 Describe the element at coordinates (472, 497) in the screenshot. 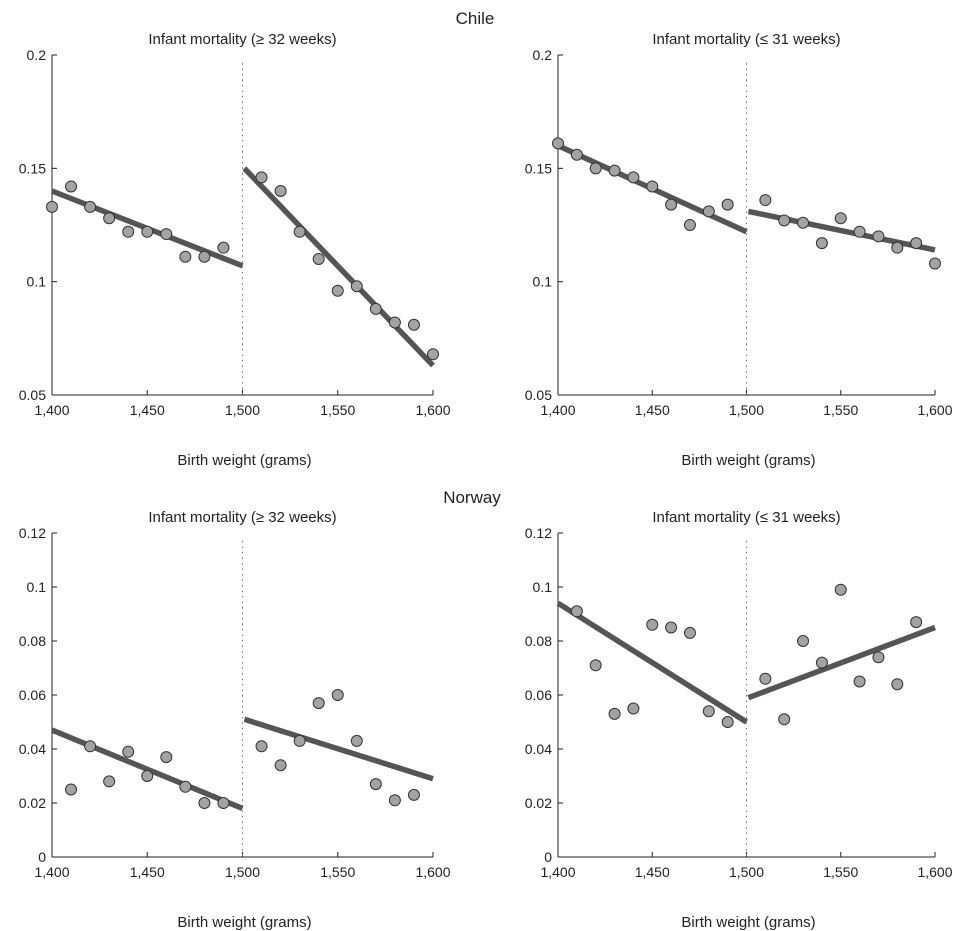

I see `group-title-norway: Norway` at that location.